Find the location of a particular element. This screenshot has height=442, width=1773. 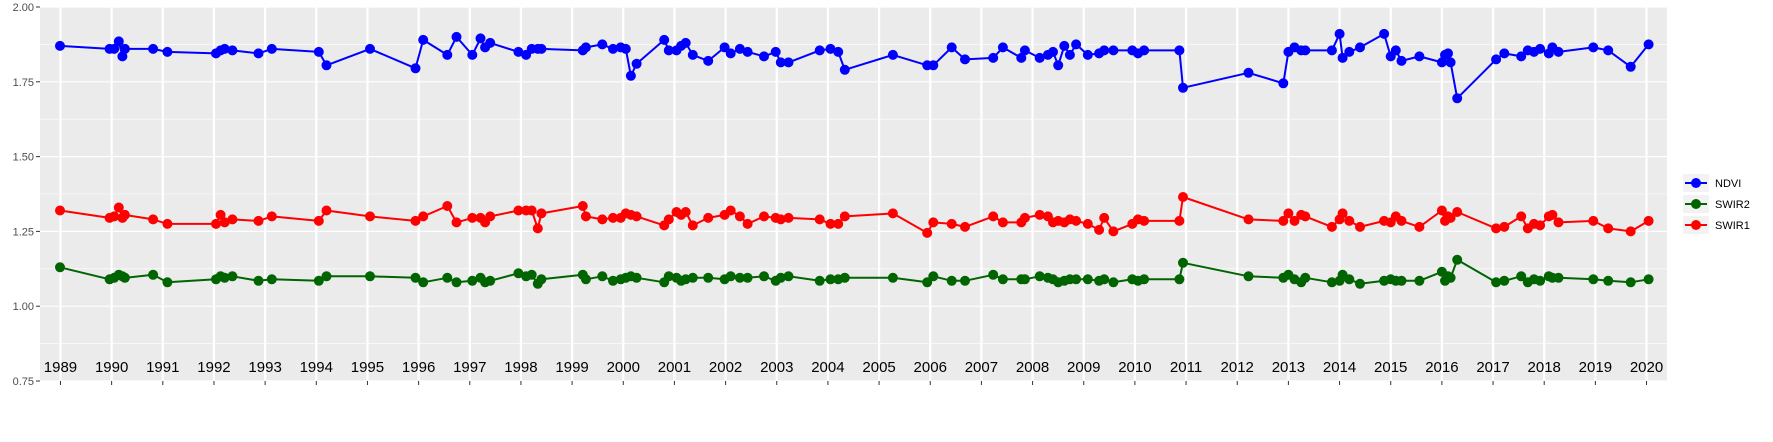

y-axis: 0.75 1.00 1.25 1.50 1.75 2.00 is located at coordinates (26, 195).